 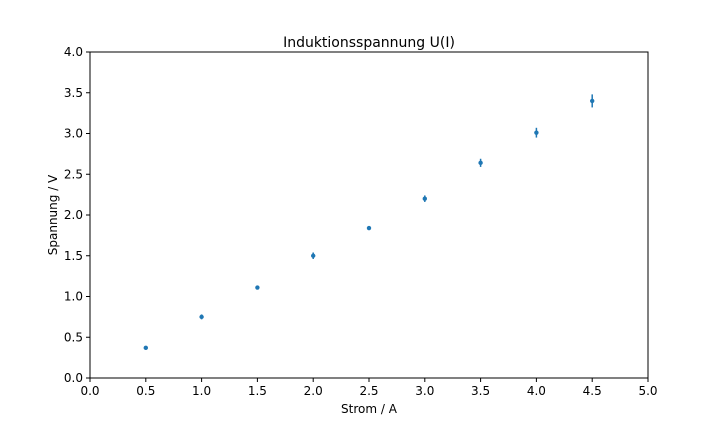 What do you see at coordinates (73, 134) in the screenshot?
I see `y-tick-label: 3.0` at bounding box center [73, 134].